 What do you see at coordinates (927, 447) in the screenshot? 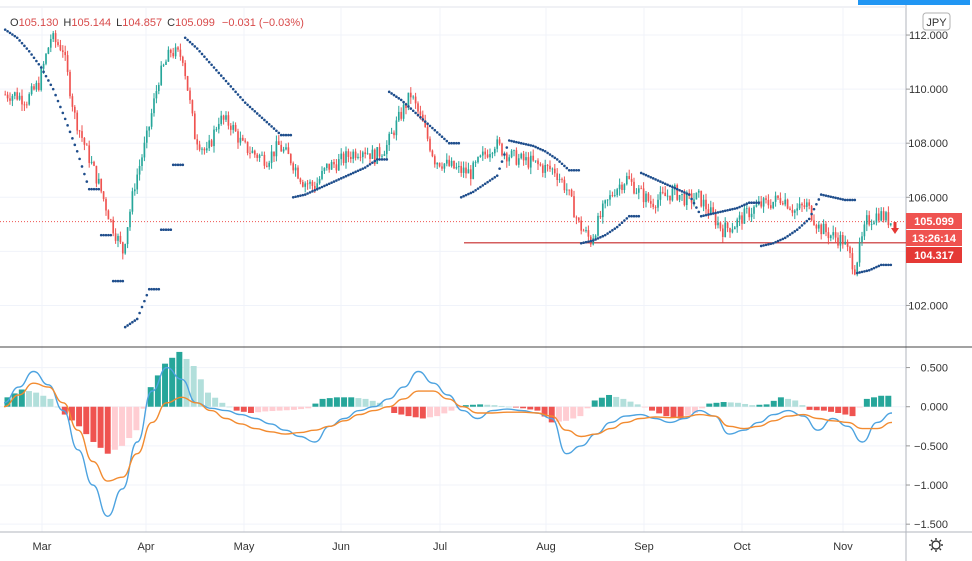
I see `macd-axis: 0.500 0.000 −0.500 −1.000 −1.500` at bounding box center [927, 447].